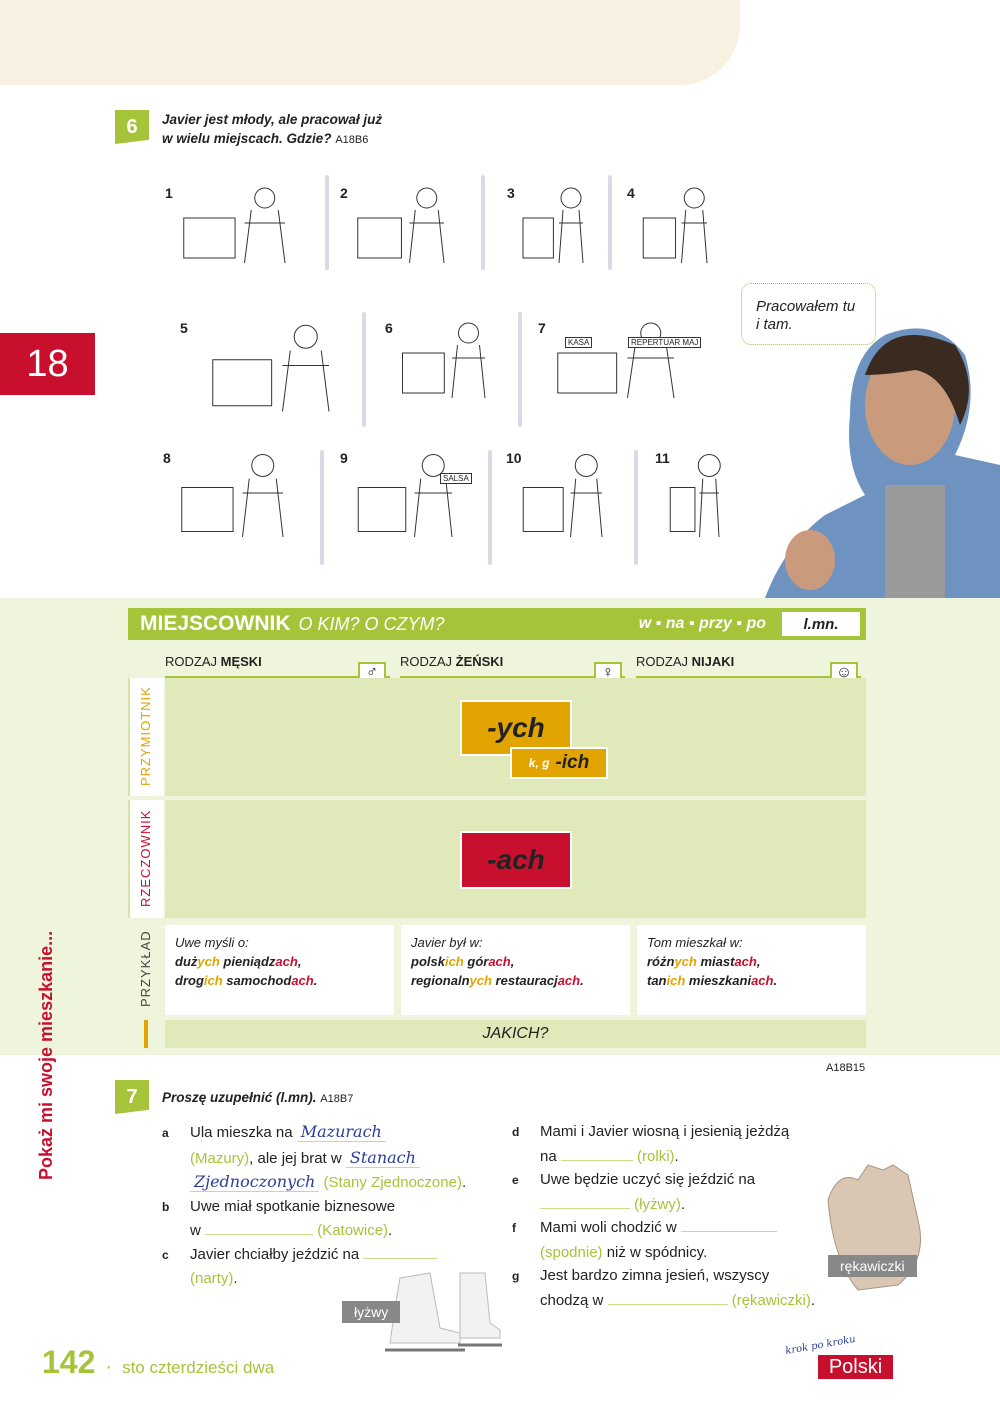 This screenshot has height=1415, width=1000. I want to click on question-row: JAKICH?, so click(515, 1034).